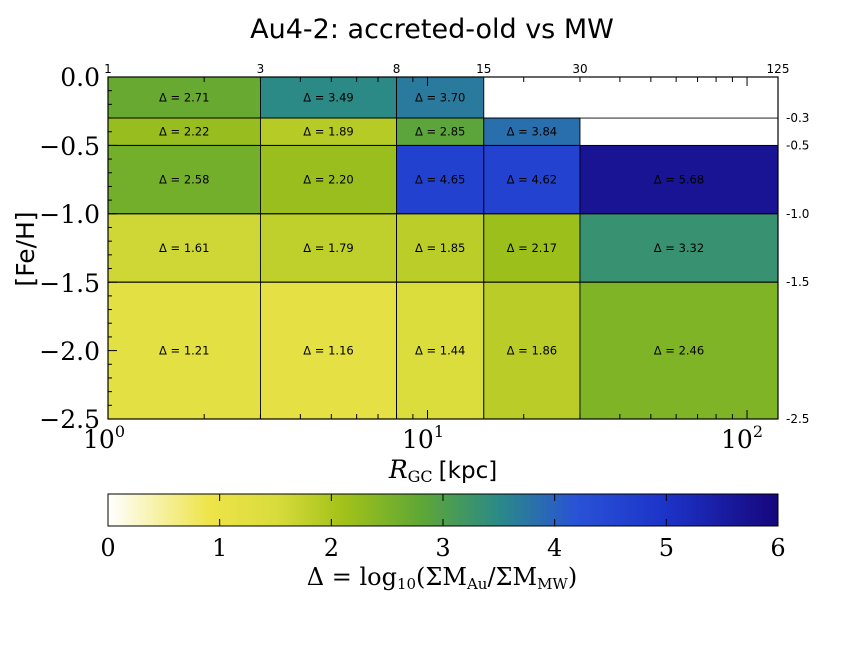 This screenshot has width=864, height=648. What do you see at coordinates (331, 548) in the screenshot?
I see `colorbar-tick-label: 2` at bounding box center [331, 548].